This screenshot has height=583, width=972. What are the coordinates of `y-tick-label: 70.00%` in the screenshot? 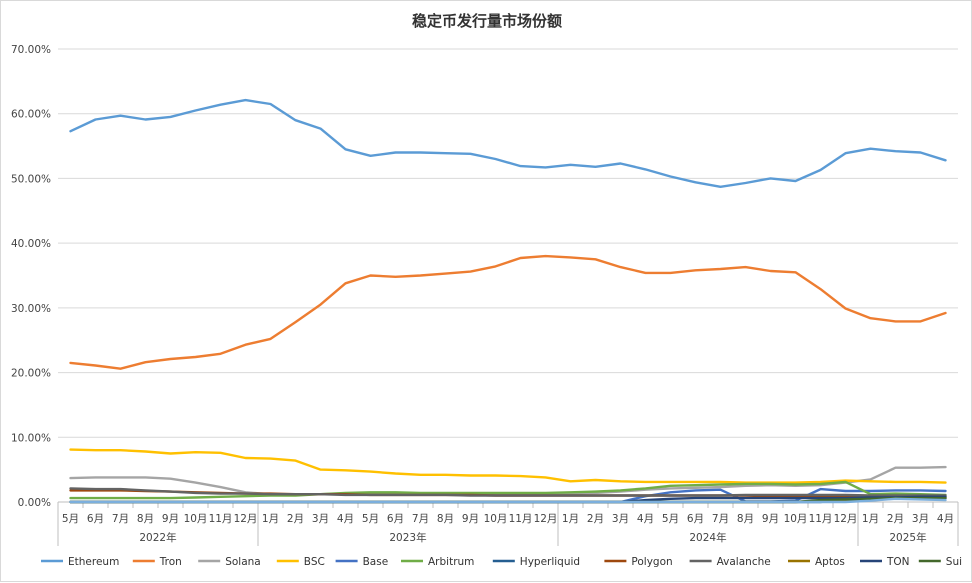 It's located at (31, 50).